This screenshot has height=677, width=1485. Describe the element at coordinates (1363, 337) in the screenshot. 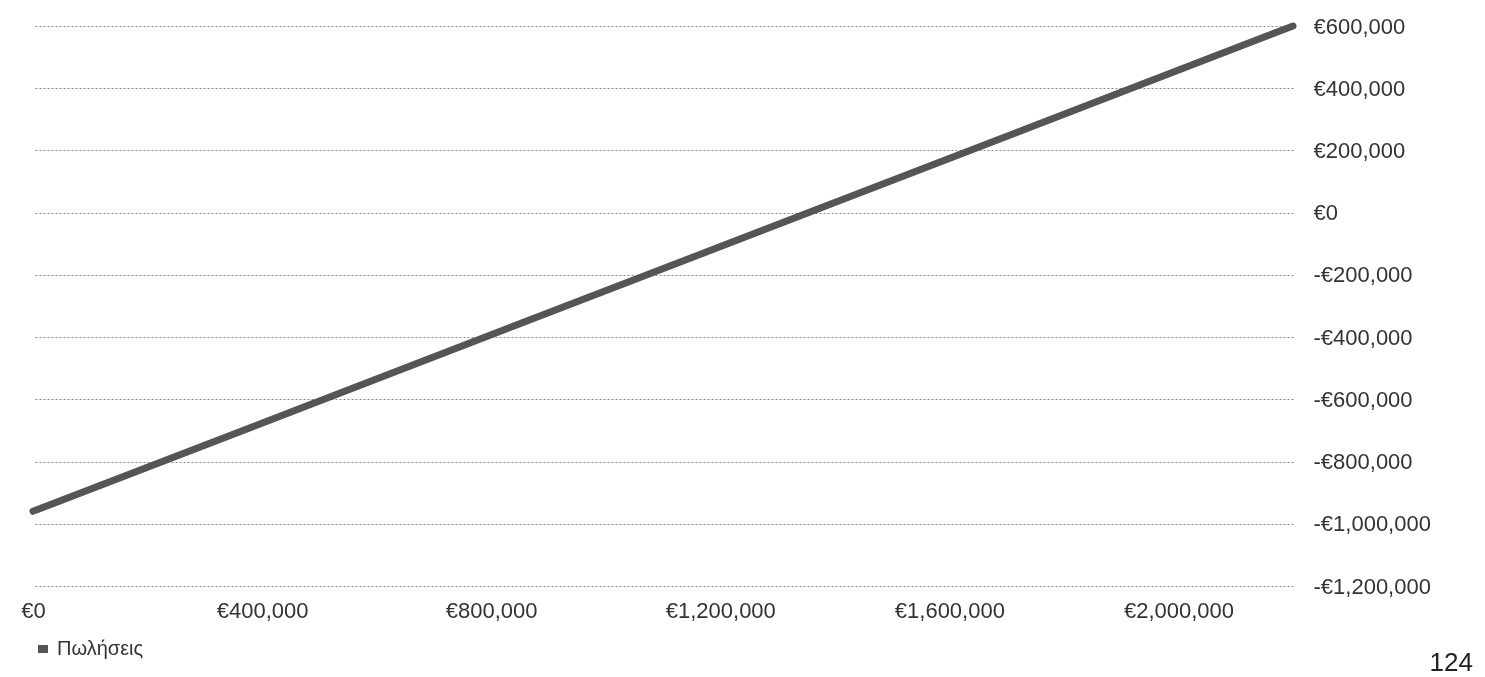

I see `y-tick-label: -€400,000` at that location.